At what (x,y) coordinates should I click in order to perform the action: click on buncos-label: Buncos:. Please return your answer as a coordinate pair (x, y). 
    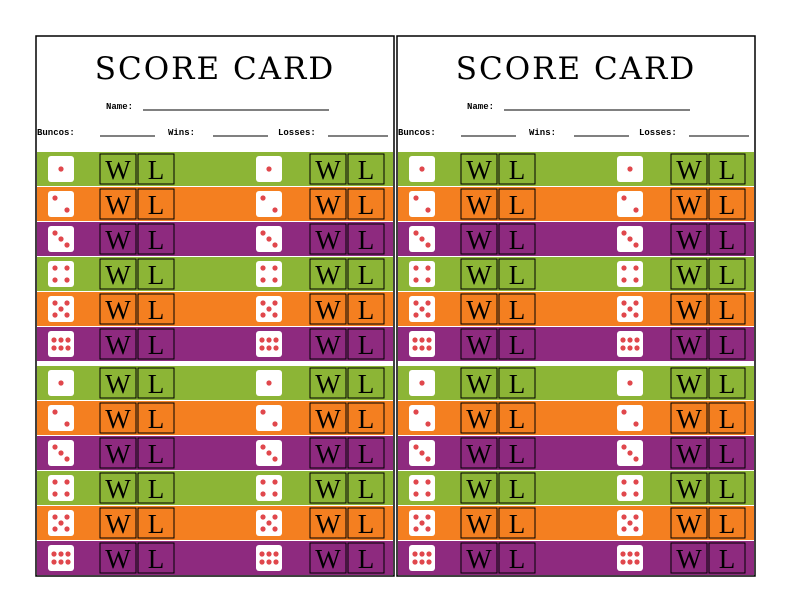
    Looking at the image, I should click on (417, 133).